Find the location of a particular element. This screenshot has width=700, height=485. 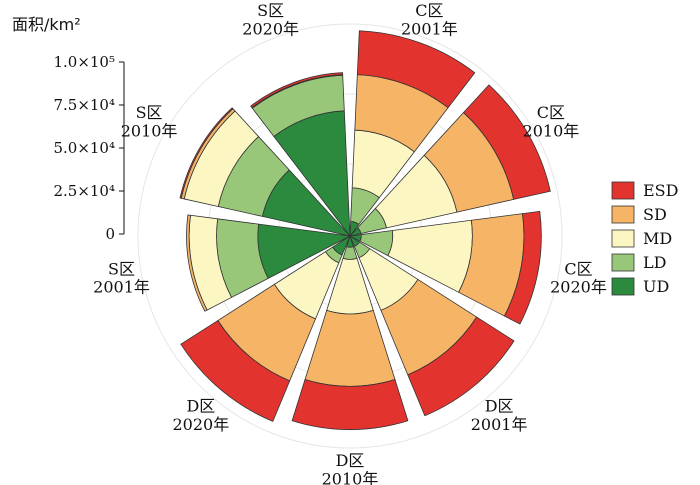

y-tick-label-3: 7.5×10⁴ is located at coordinates (84, 105).